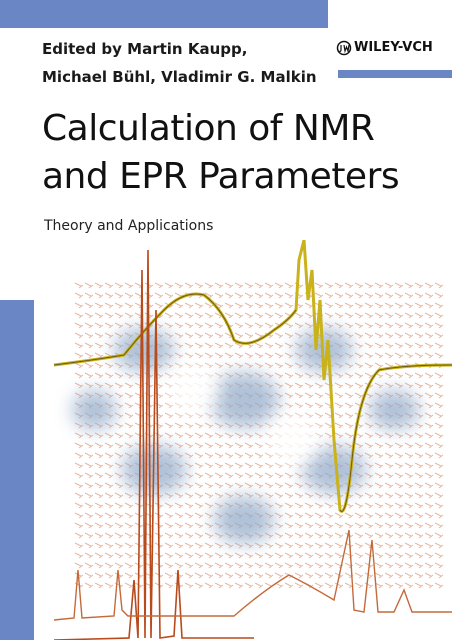  What do you see at coordinates (344, 48) in the screenshot?
I see `publisher-logo` at bounding box center [344, 48].